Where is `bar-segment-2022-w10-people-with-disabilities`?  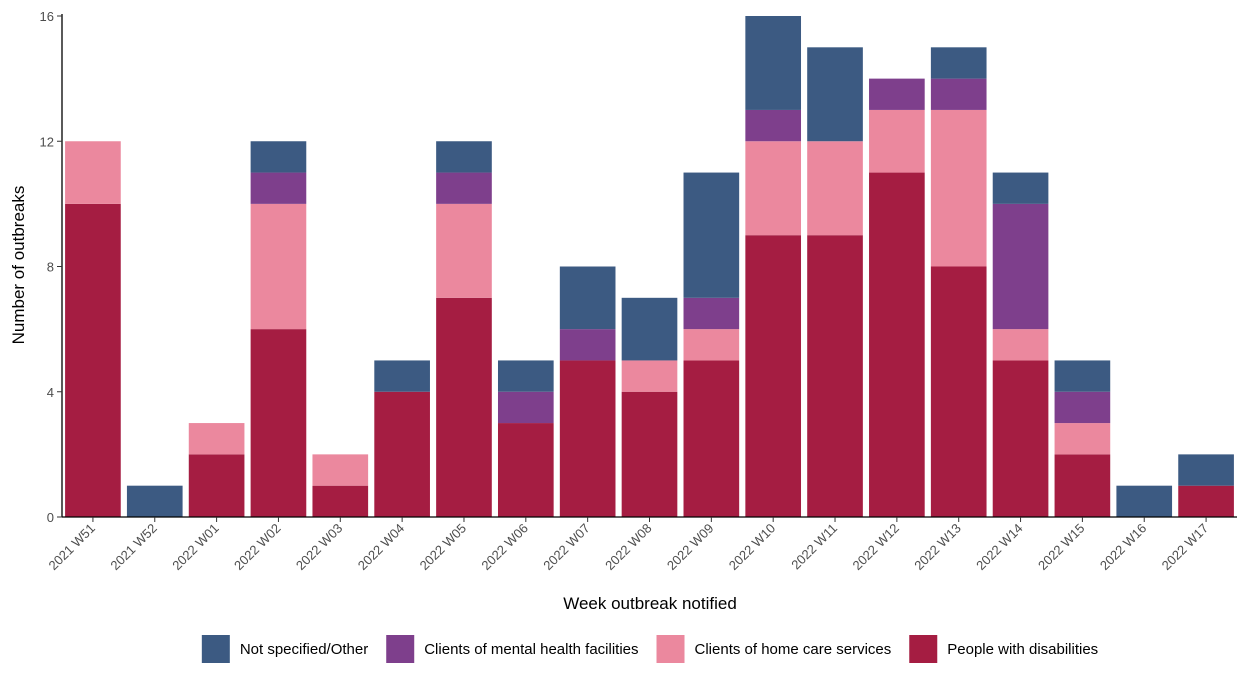
bar-segment-2022-w10-people-with-disabilities is located at coordinates (773, 376).